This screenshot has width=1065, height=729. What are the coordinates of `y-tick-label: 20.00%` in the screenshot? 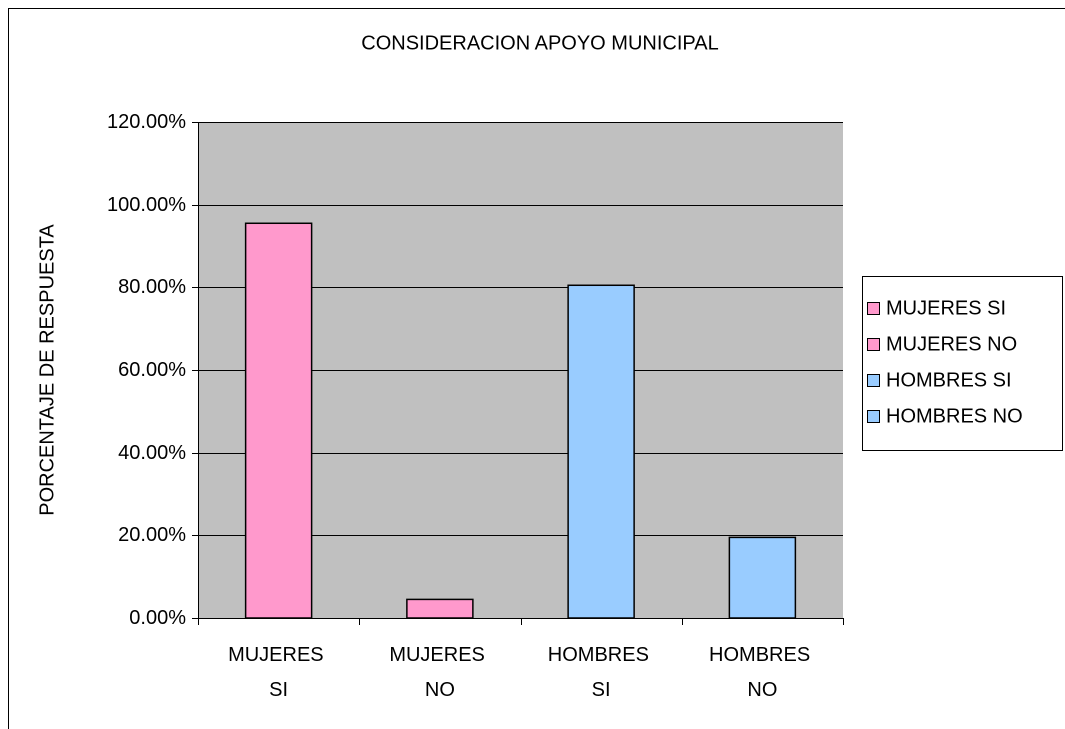 It's located at (152, 535).